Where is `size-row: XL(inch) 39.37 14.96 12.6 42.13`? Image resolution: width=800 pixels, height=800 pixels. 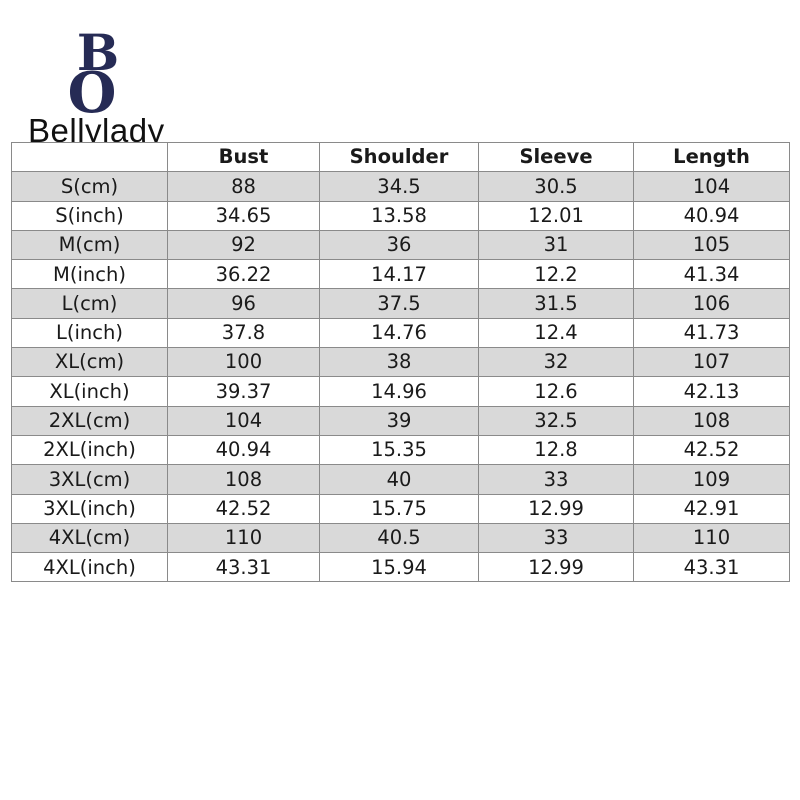
size-row: XL(inch) 39.37 14.96 12.6 42.13 is located at coordinates (400, 391).